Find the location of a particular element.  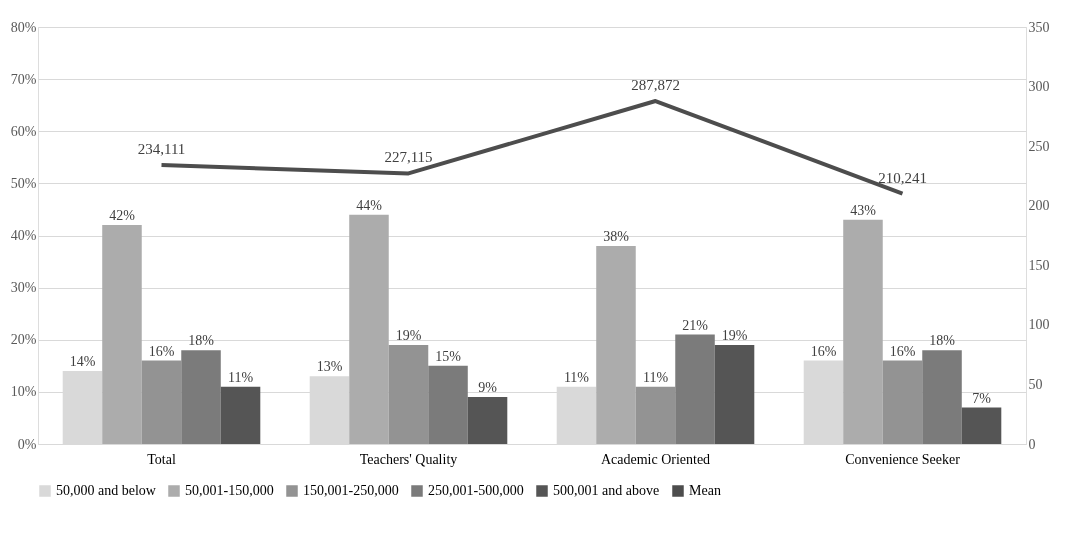

y-tick-label: 70% is located at coordinates (23, 79).